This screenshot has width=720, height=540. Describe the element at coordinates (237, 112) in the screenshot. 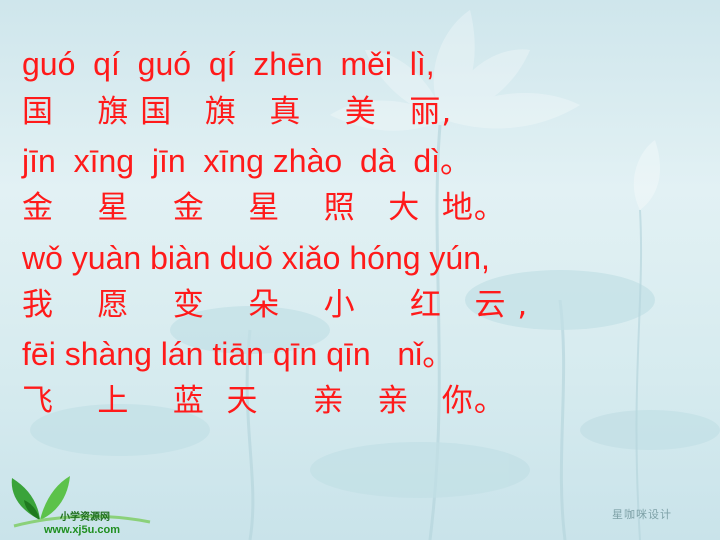

I see `poem-line-1-hanzi: 国 旗 国 旗 真 美 丽,` at that location.